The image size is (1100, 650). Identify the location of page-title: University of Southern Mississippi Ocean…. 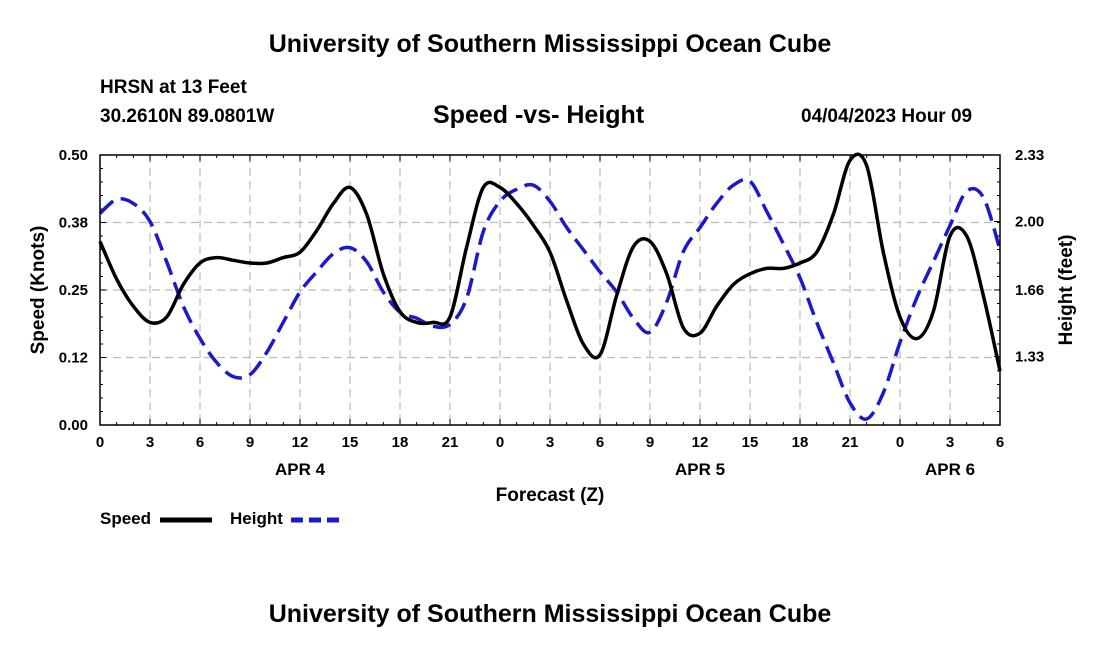
(550, 44).